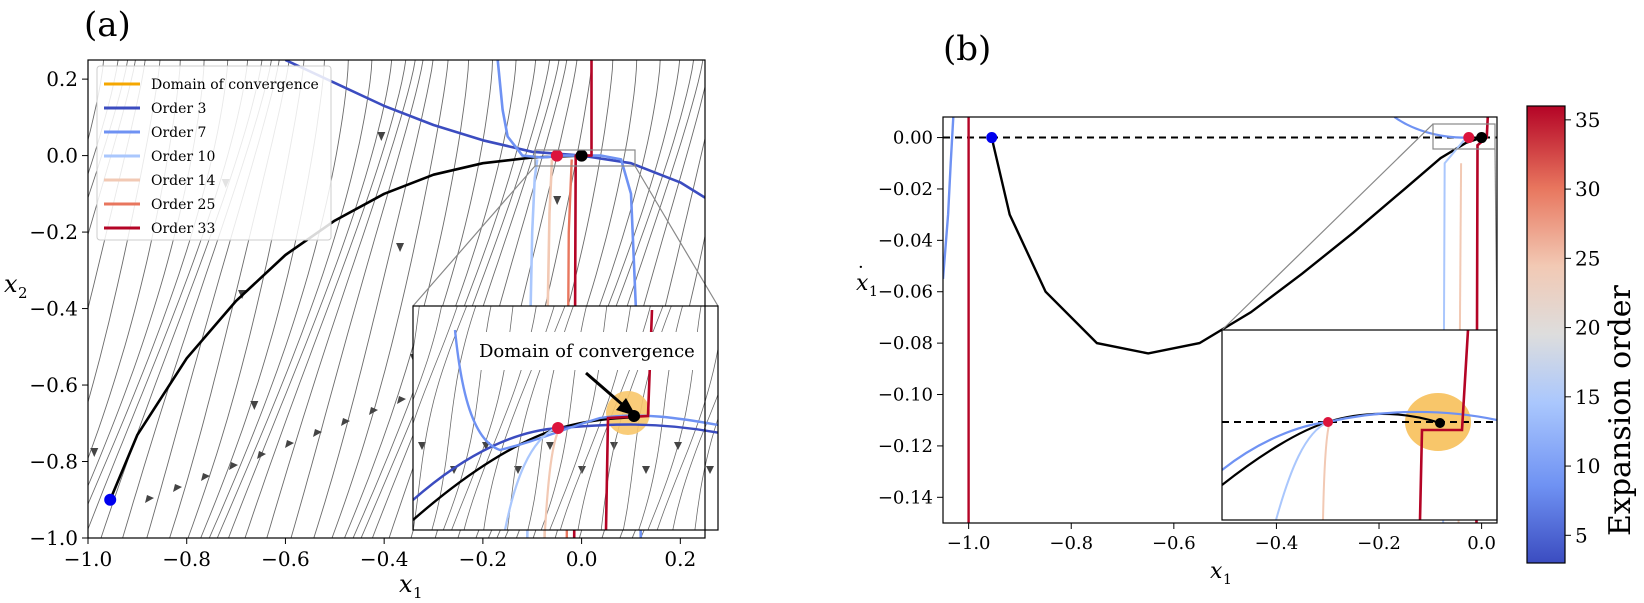 The image size is (1644, 603). What do you see at coordinates (1379, 543) in the screenshot?
I see `b-xtick-label: −0.2` at bounding box center [1379, 543].